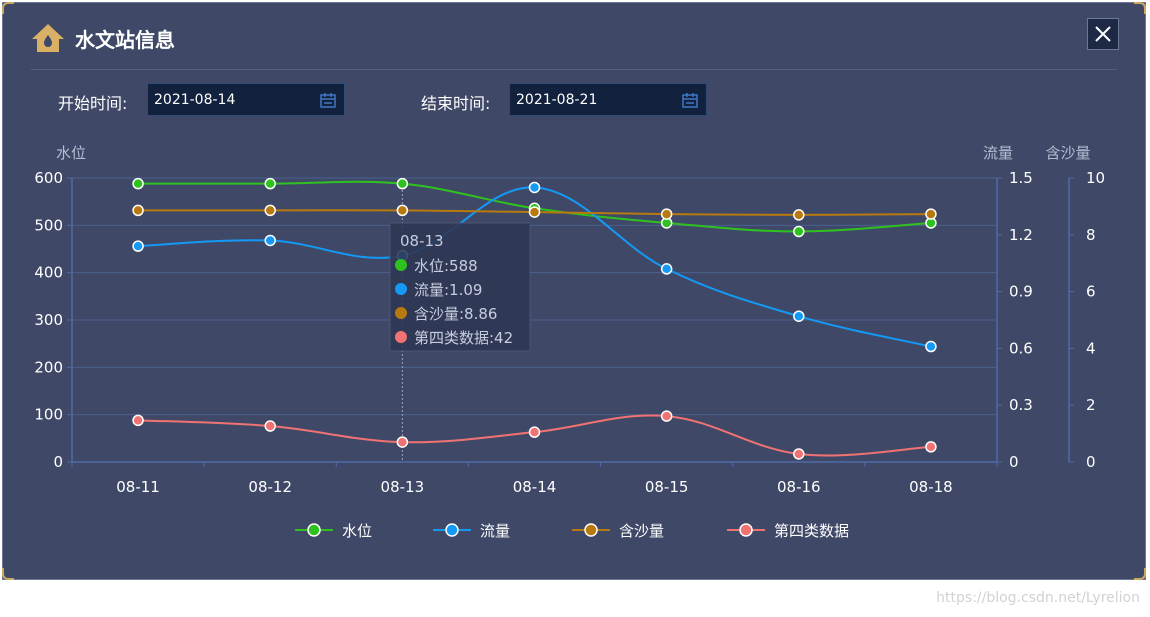  Describe the element at coordinates (811, 531) in the screenshot. I see `legend-label: 第四类数据` at that location.